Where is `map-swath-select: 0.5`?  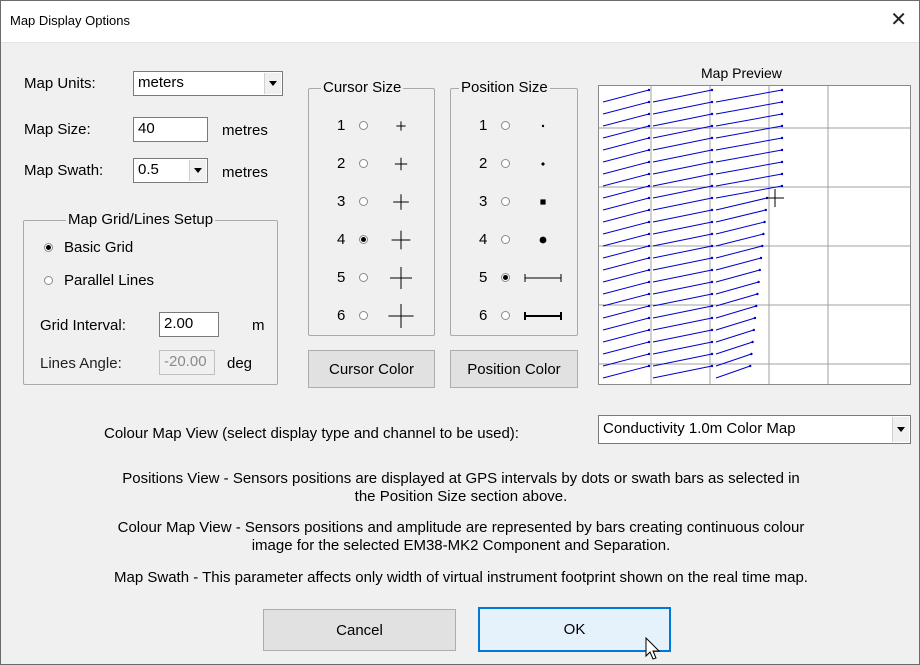 map-swath-select: 0.5 is located at coordinates (170, 170).